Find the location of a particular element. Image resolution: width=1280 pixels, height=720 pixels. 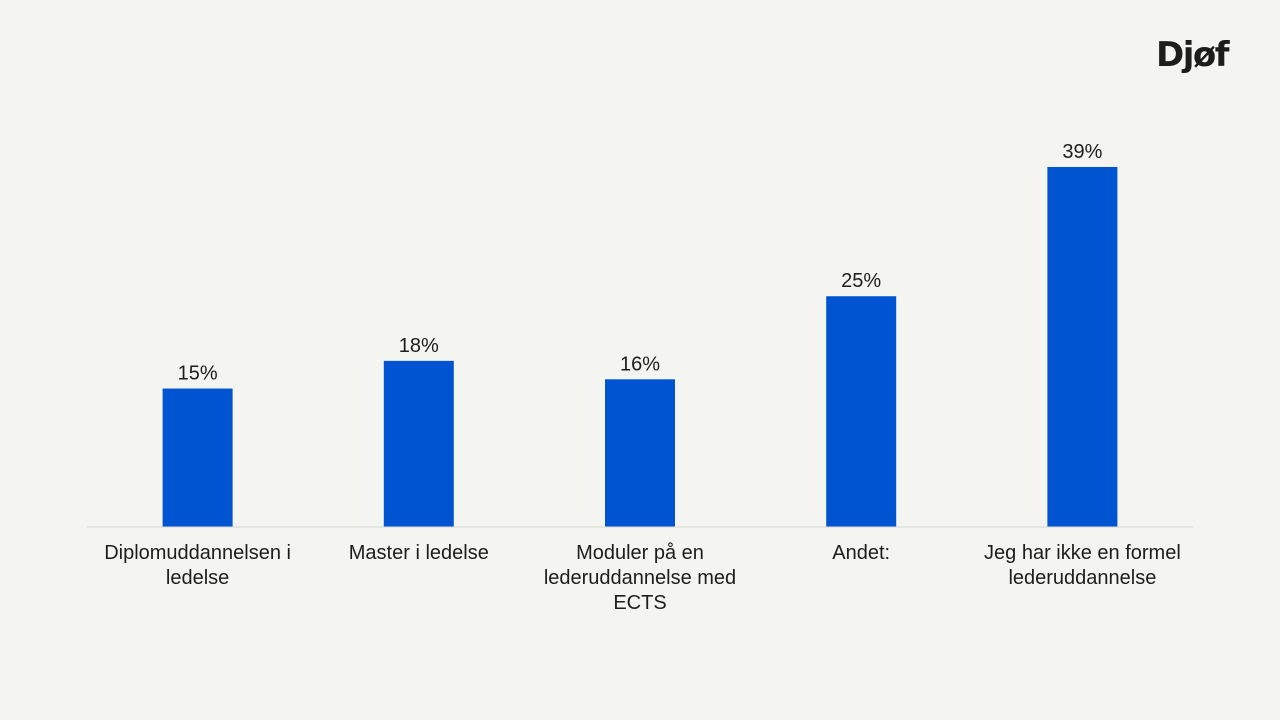

category-label-line: lederuddannelse med is located at coordinates (640, 578).